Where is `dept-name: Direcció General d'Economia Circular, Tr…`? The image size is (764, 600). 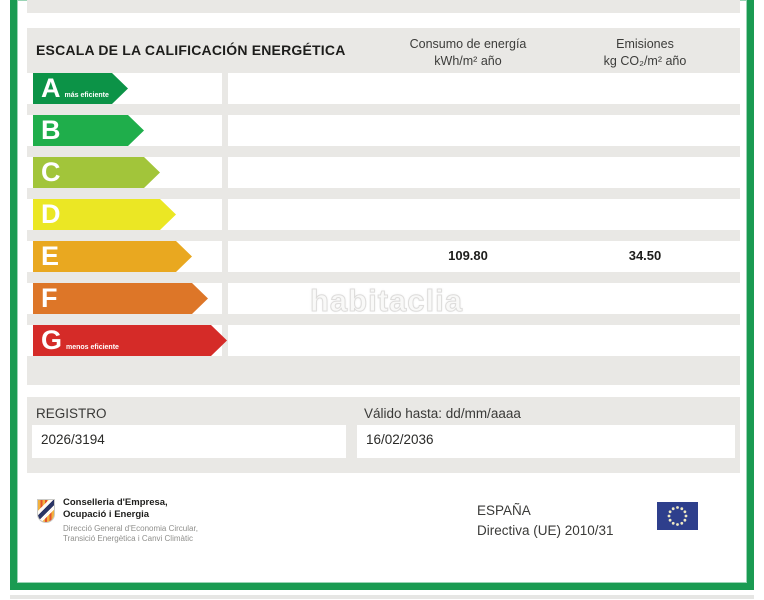
dept-name: Direcció General d'Economia Circular, Tr… is located at coordinates (130, 534).